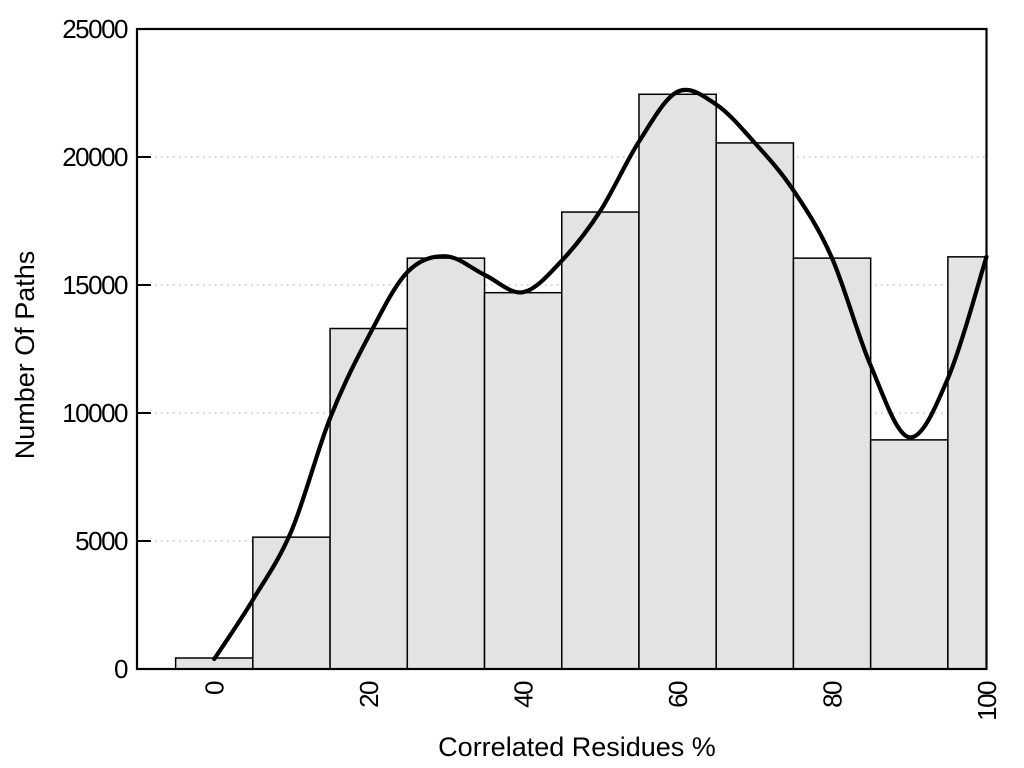 This screenshot has width=1024, height=768. I want to click on x-tick-label: 80, so click(833, 694).